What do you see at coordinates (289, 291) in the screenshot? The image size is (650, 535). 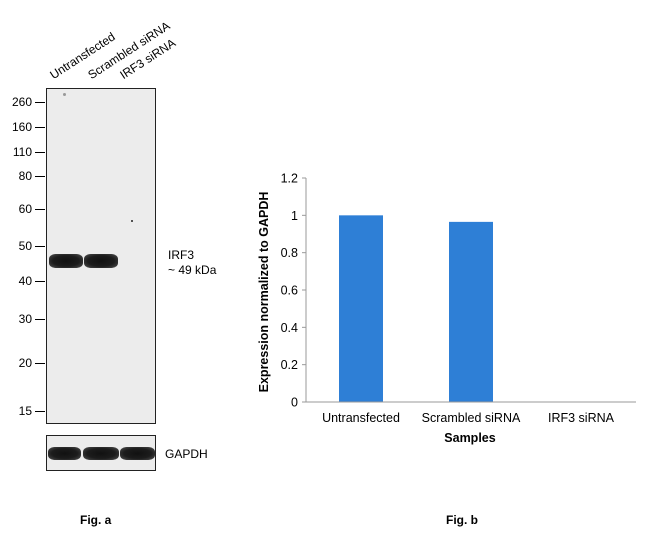 I see `y-tick-label: 0.6` at bounding box center [289, 291].